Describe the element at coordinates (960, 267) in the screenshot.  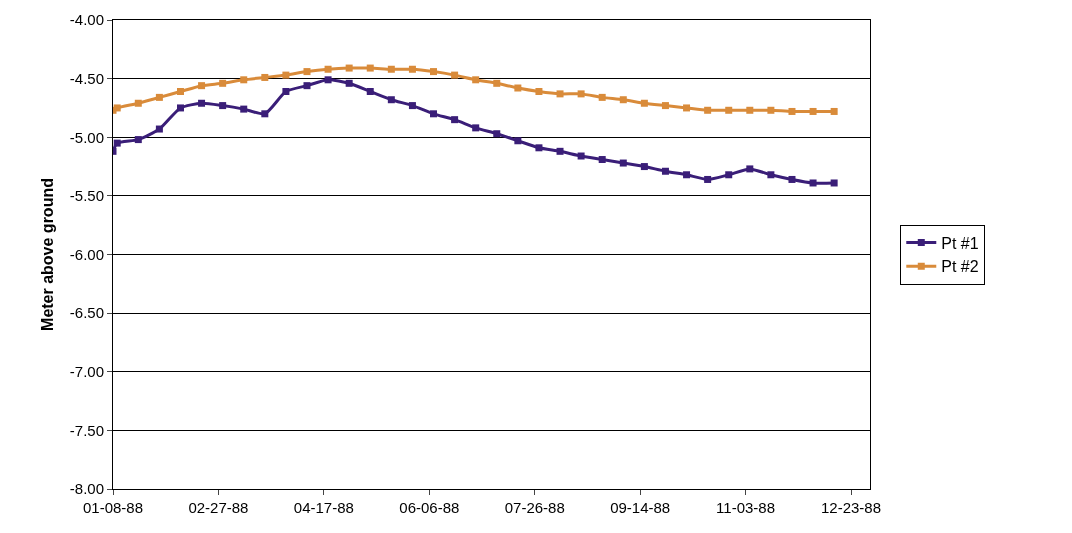
I see `legend-label: Pt #2` at that location.